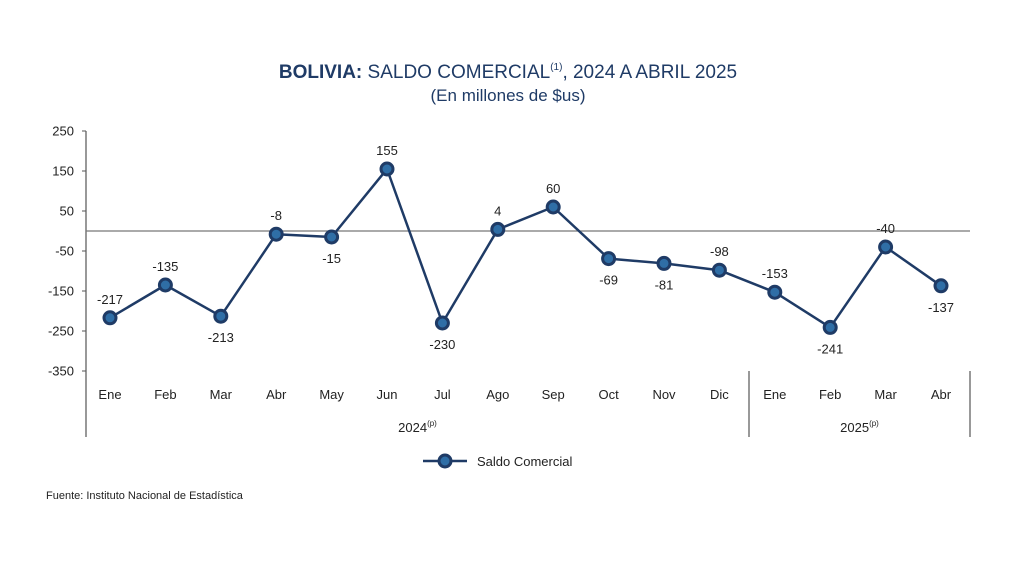  Describe the element at coordinates (387, 394) in the screenshot. I see `x-tick-label: Jun` at that location.